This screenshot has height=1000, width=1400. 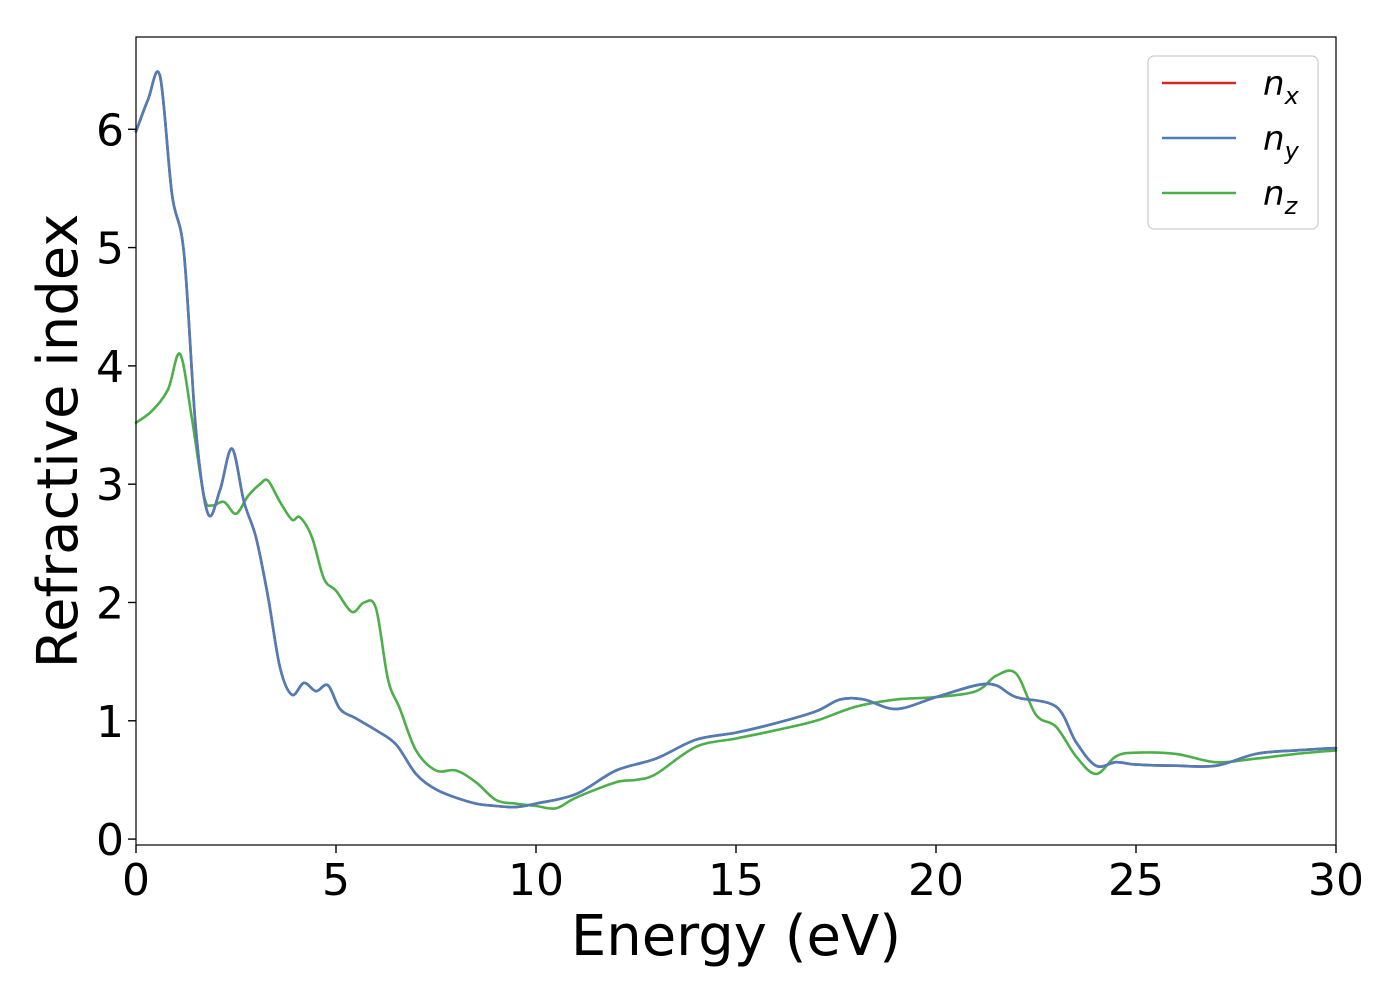 I want to click on x-tick-label: 20, so click(x=936, y=880).